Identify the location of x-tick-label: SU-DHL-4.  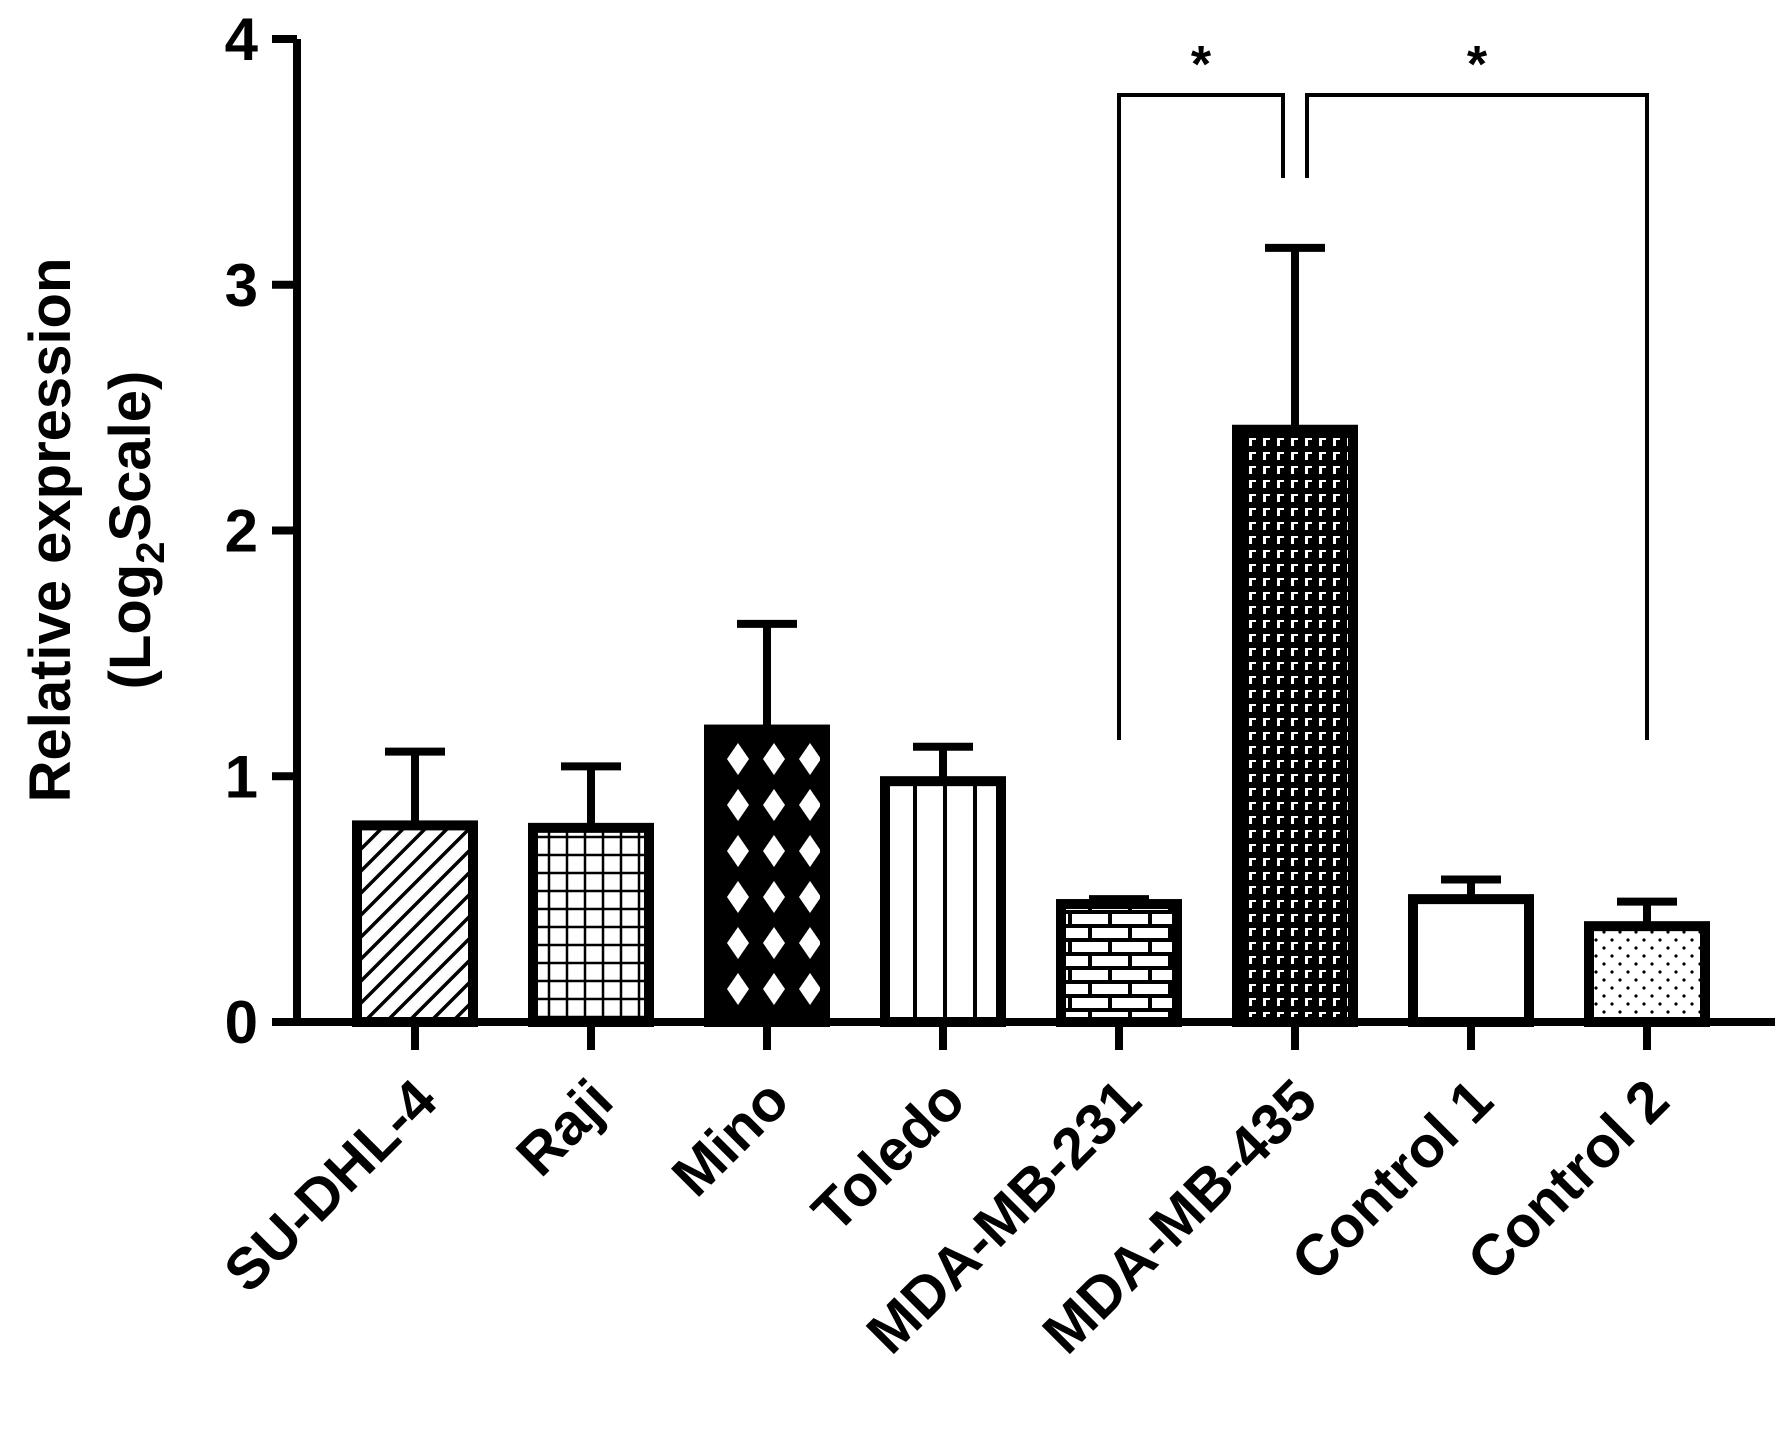
(330, 1185).